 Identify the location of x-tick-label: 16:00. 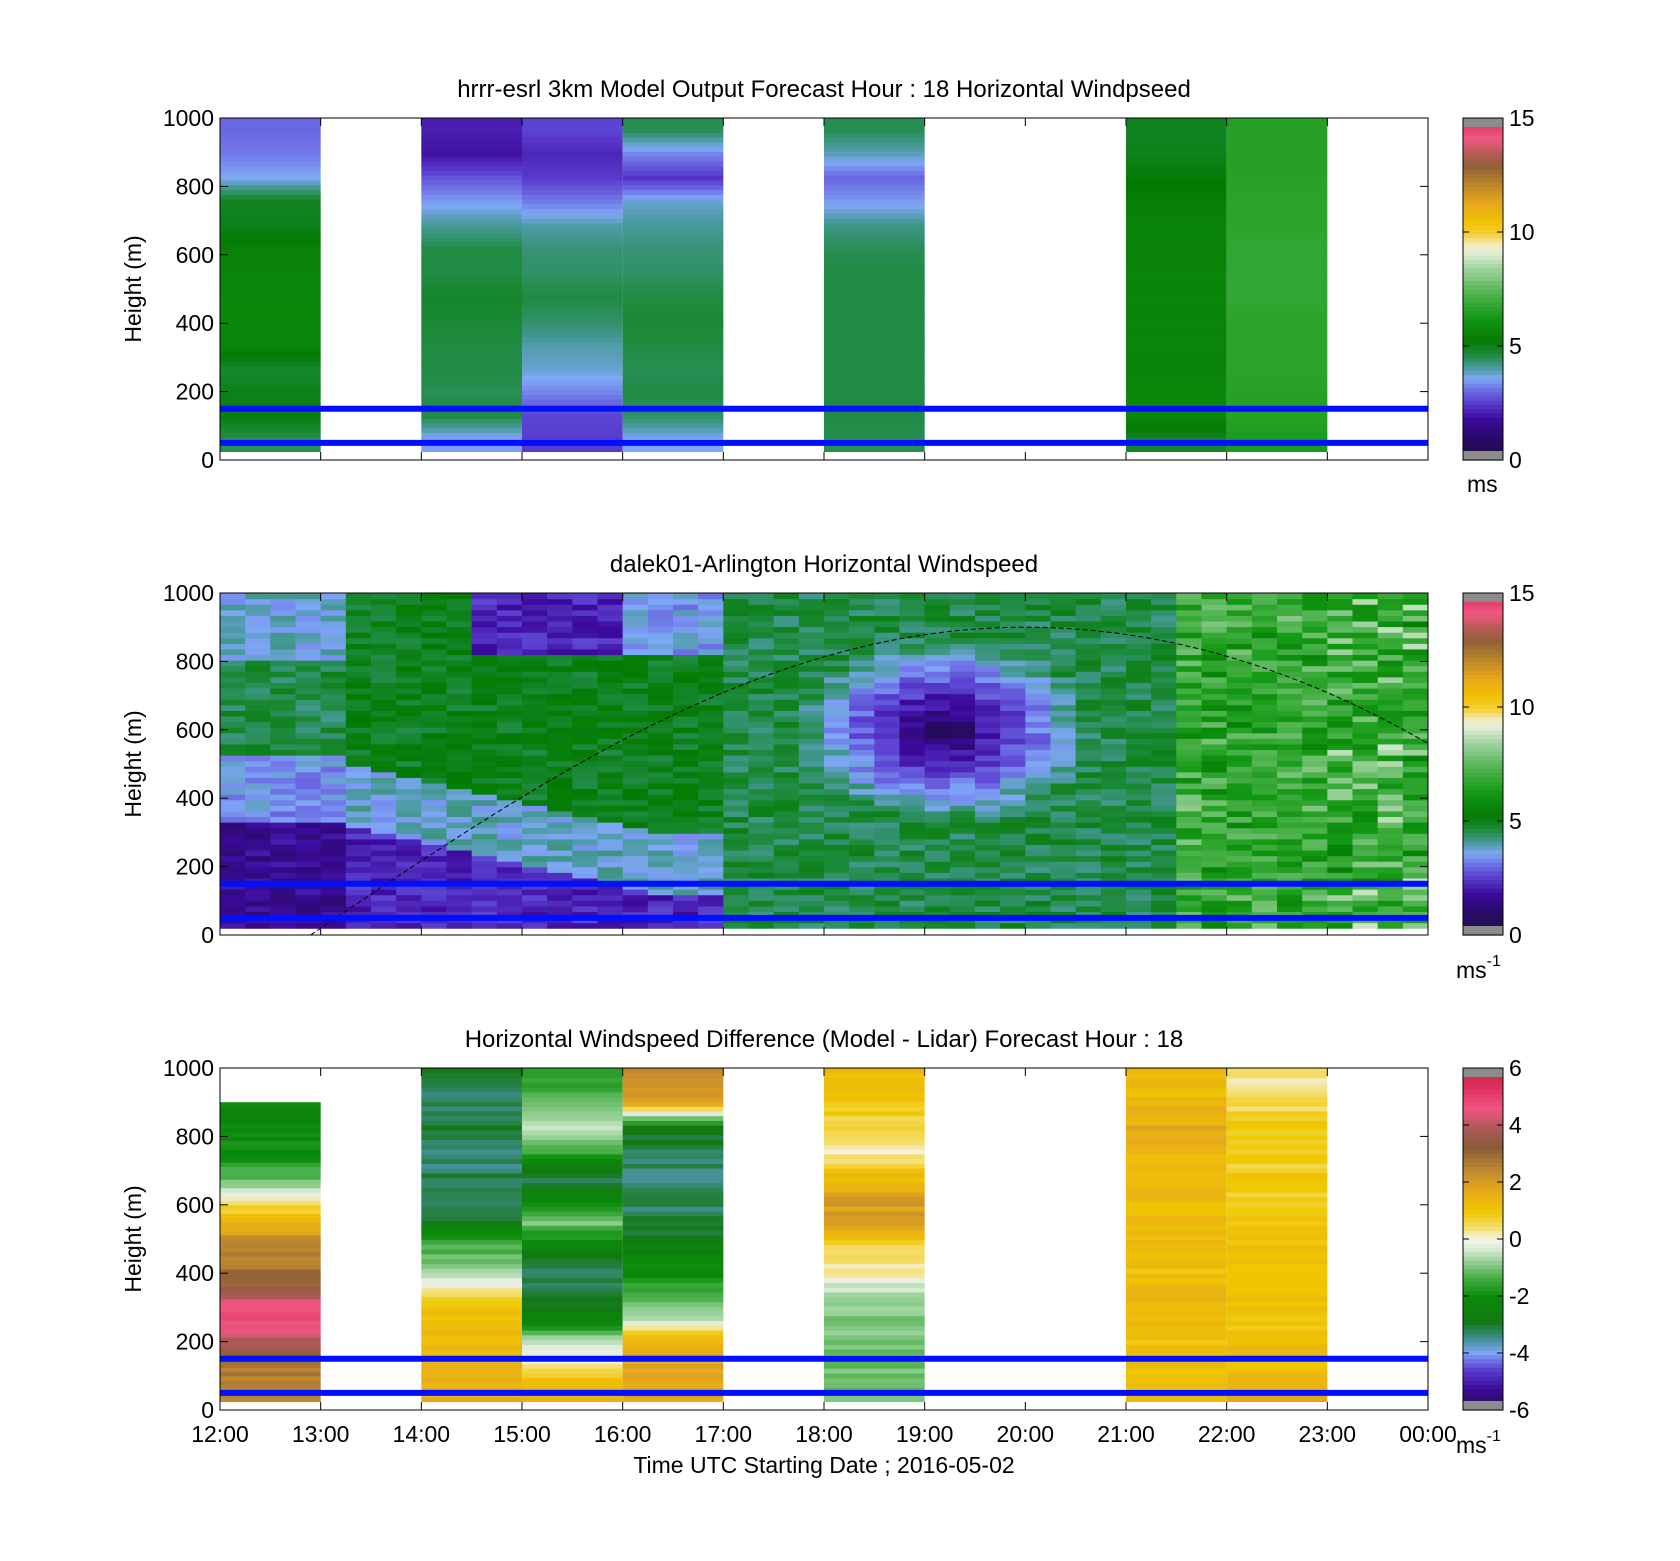
(623, 1434).